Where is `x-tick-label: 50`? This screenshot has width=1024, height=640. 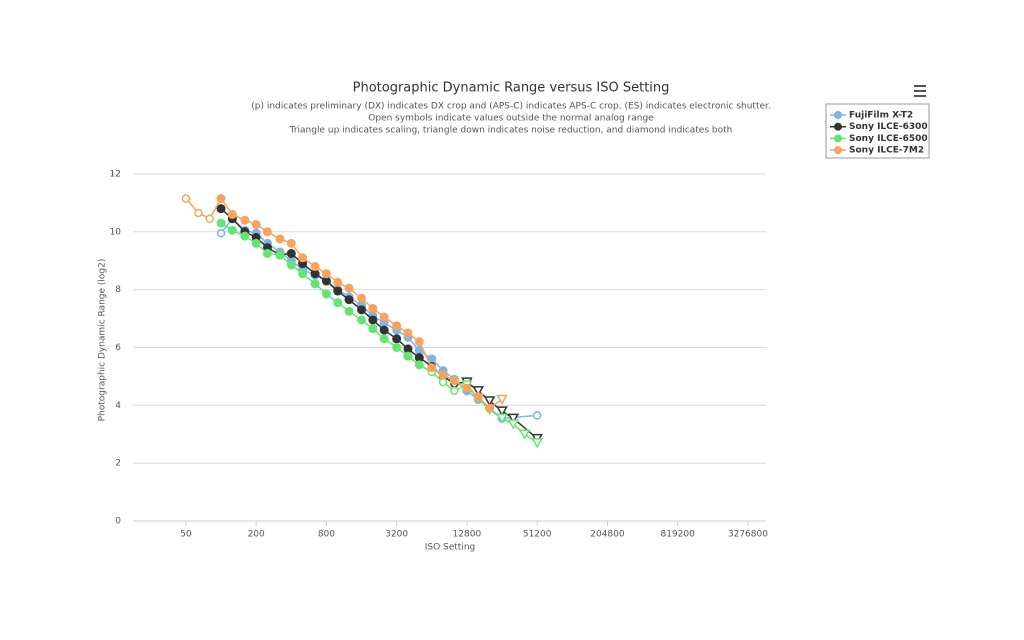
x-tick-label: 50 is located at coordinates (186, 535).